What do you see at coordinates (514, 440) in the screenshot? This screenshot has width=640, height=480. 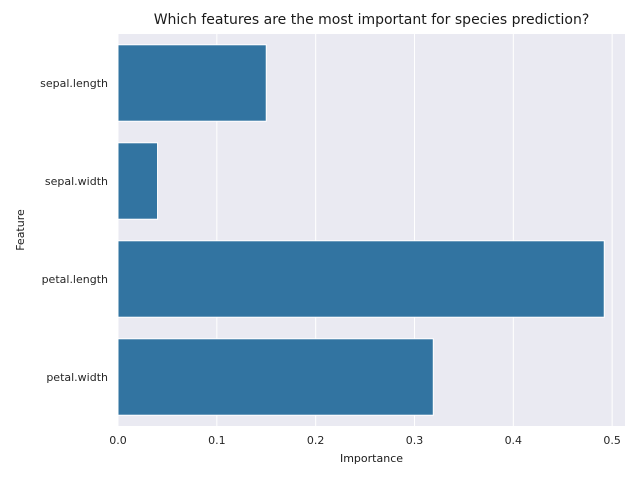 I see `x-tick-label: 0.4` at bounding box center [514, 440].